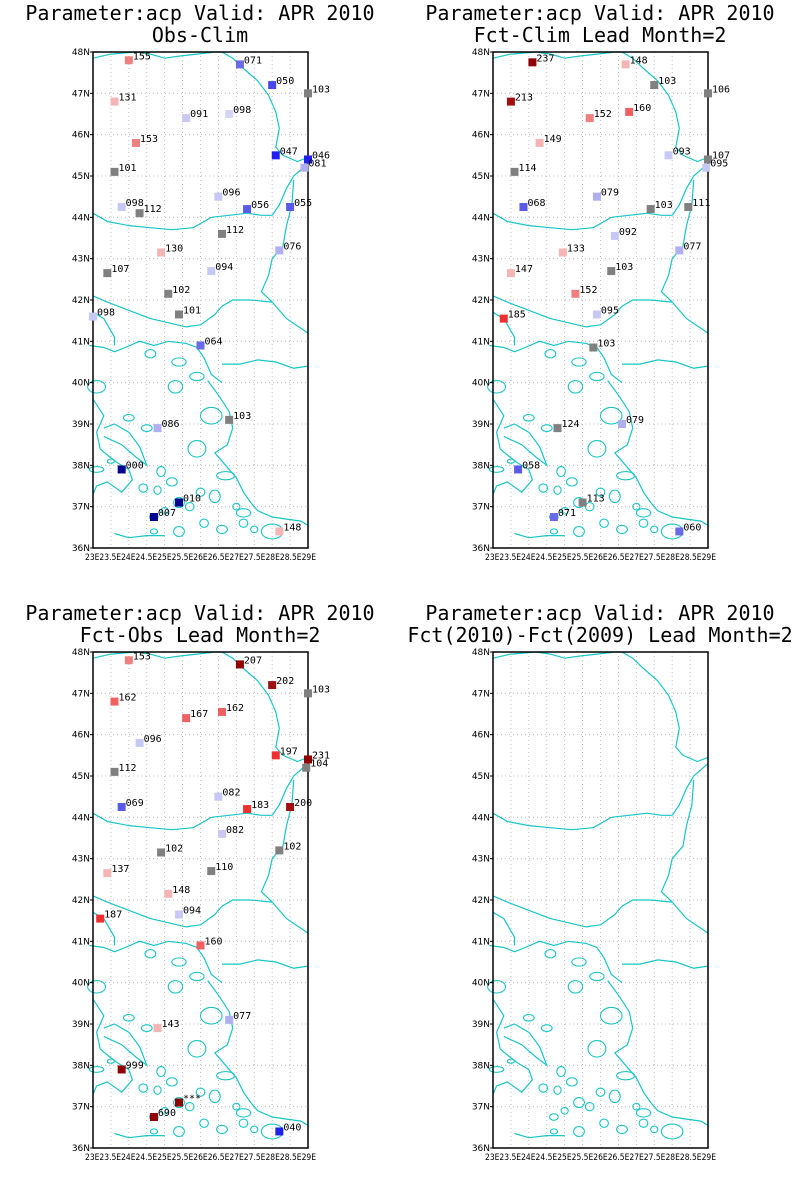  What do you see at coordinates (120, 869) in the screenshot?
I see `station-value: 137` at bounding box center [120, 869].